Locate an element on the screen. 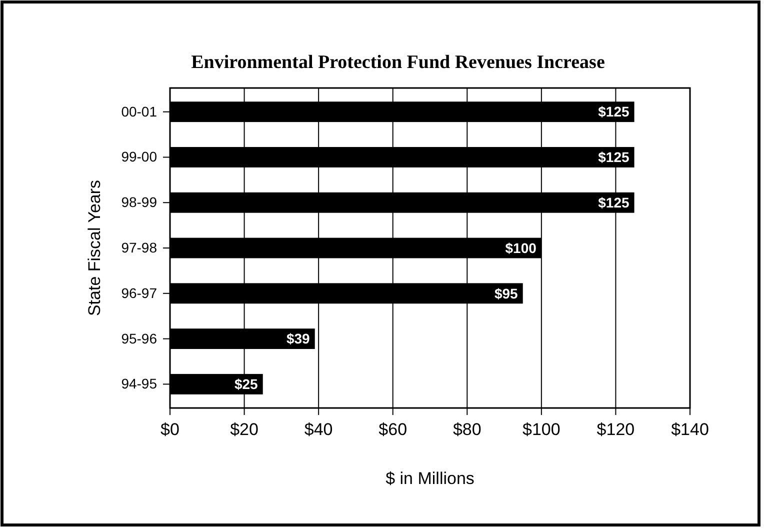 The width and height of the screenshot is (764, 529). x-tick-label: $0 is located at coordinates (170, 430).